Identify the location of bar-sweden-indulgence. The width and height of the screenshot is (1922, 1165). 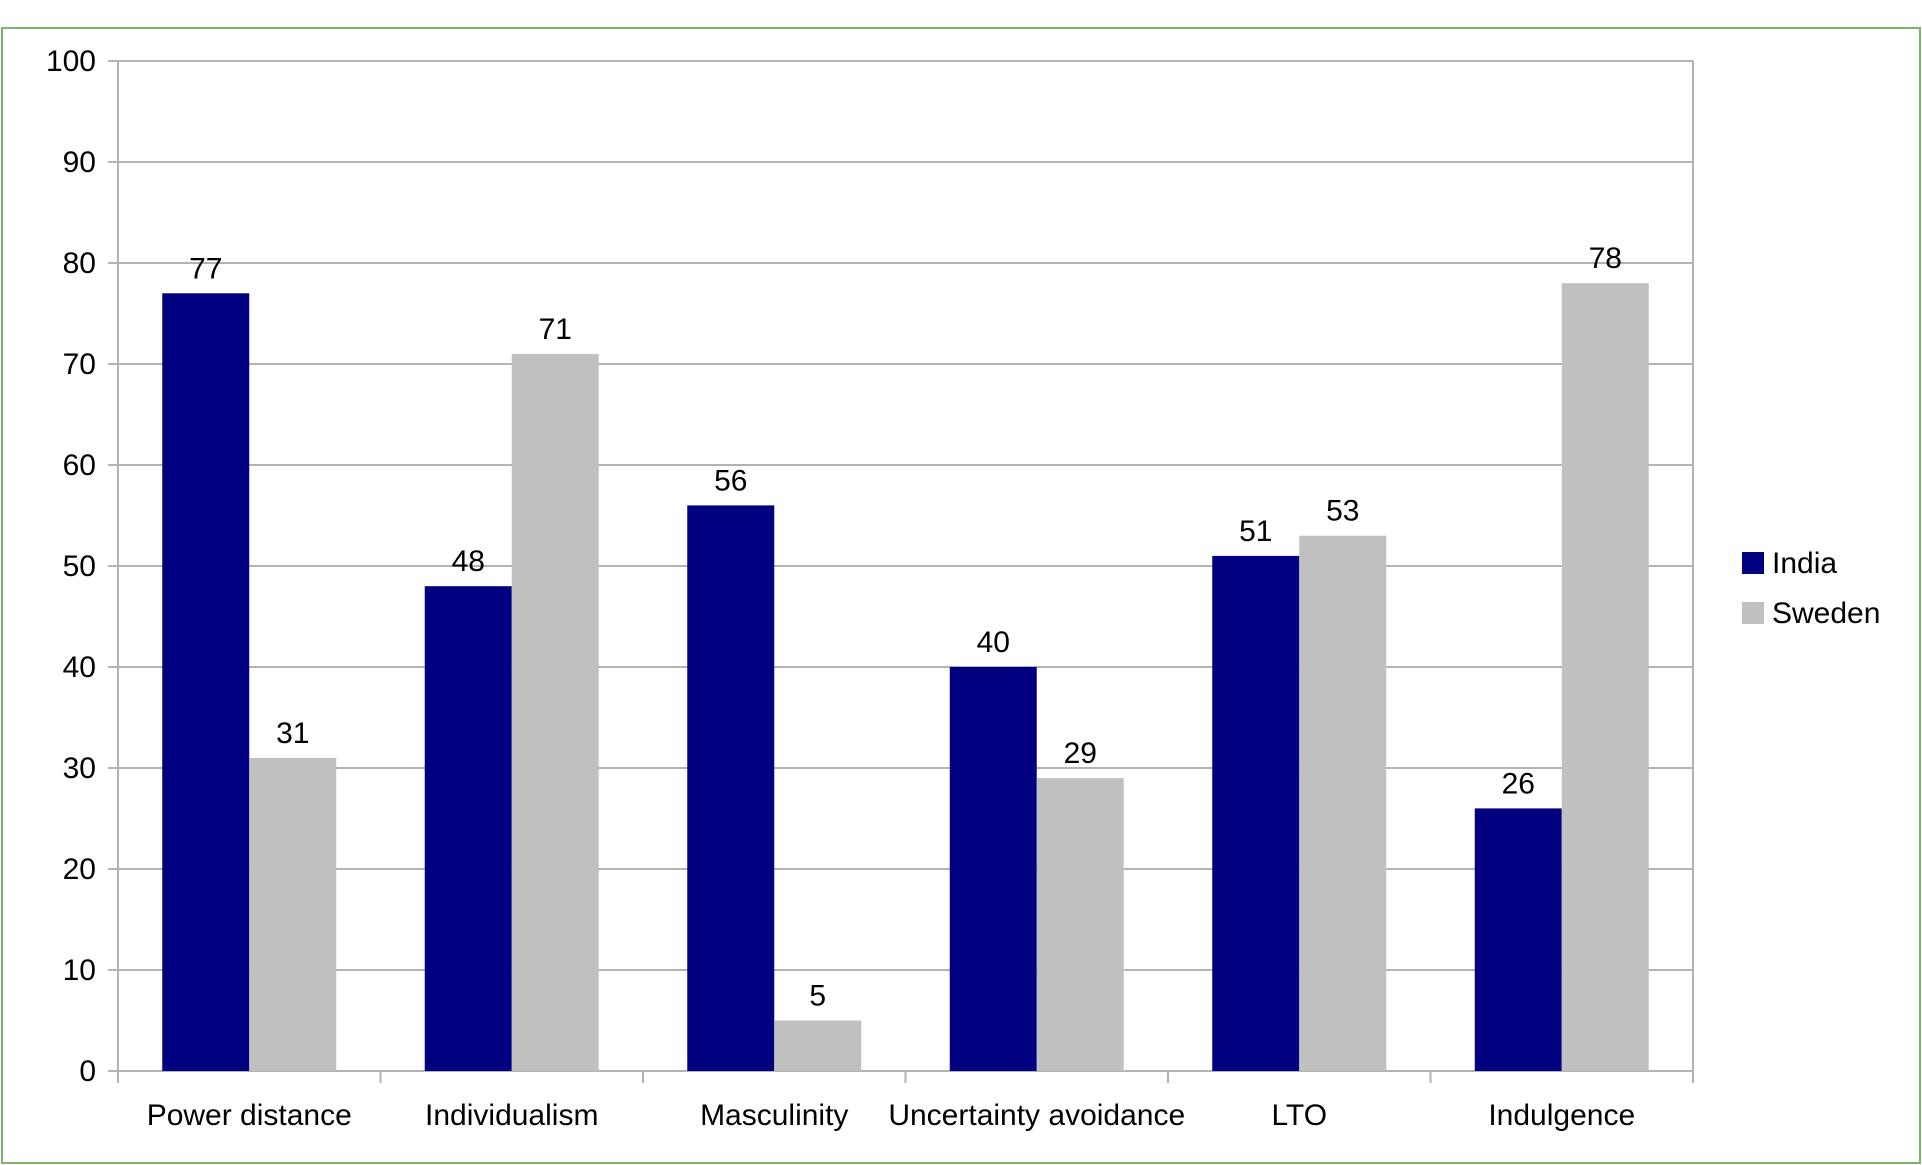
(1605, 677).